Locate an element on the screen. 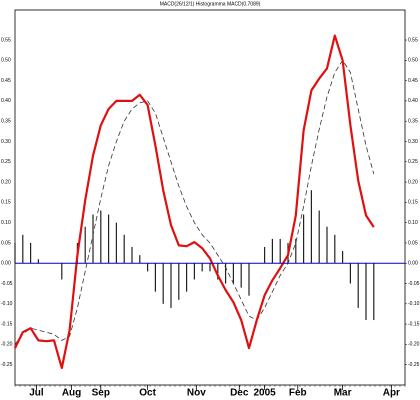  y-tick-label: 0.45 is located at coordinates (6, 81).